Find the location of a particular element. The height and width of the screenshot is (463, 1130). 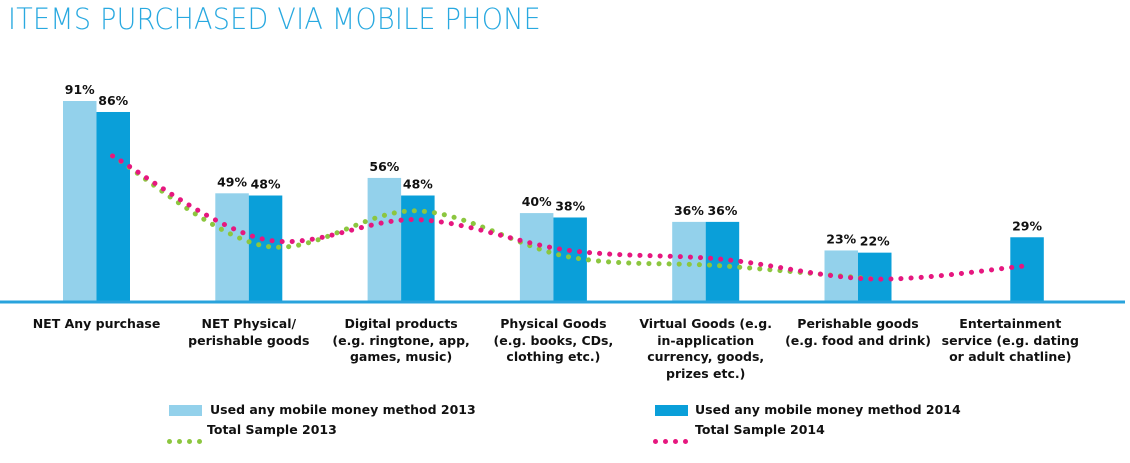

category-label-line: Digital products is located at coordinates (401, 323).